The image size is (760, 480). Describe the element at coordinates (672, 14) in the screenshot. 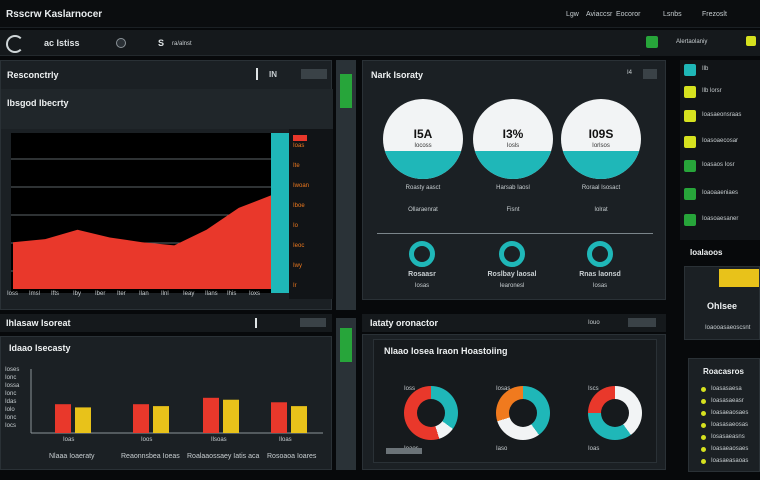

I see `menu-item: Lsnbs` at that location.